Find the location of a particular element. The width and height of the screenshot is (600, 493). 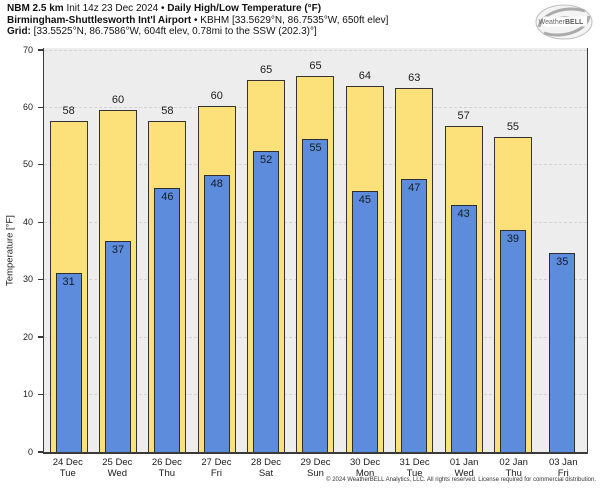

x-tick-date: 25 Dec is located at coordinates (117, 462).